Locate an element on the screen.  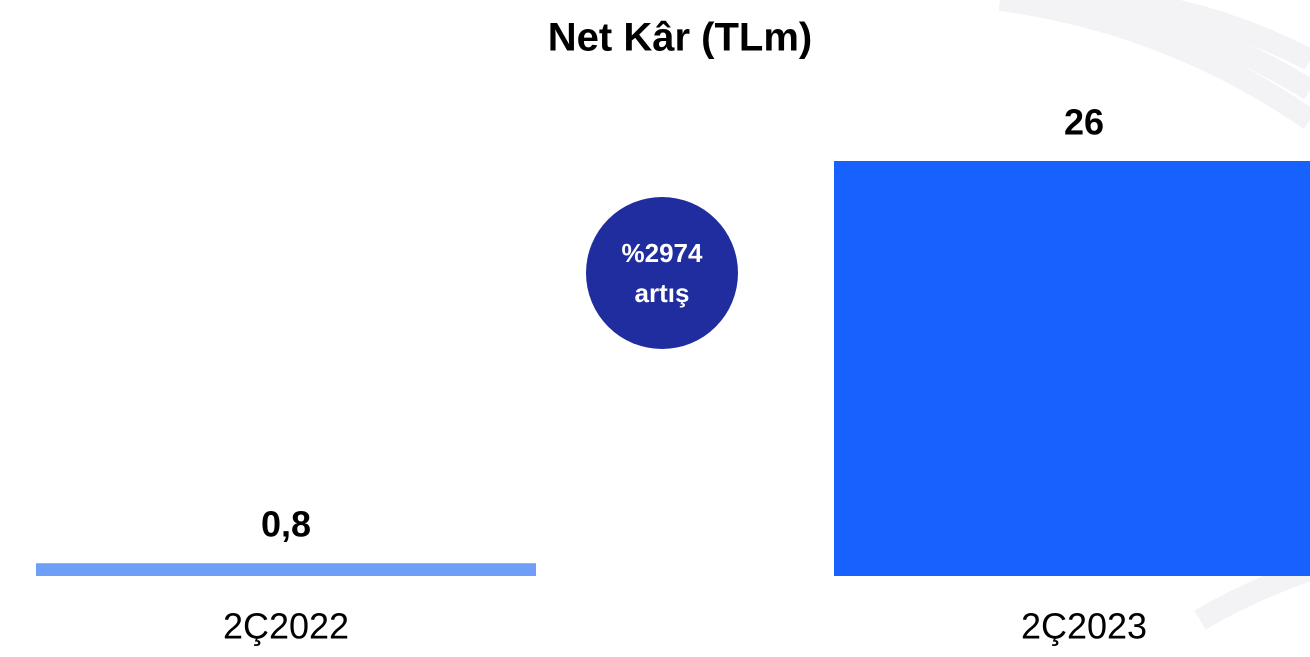
value-label: 26 is located at coordinates (1084, 122).